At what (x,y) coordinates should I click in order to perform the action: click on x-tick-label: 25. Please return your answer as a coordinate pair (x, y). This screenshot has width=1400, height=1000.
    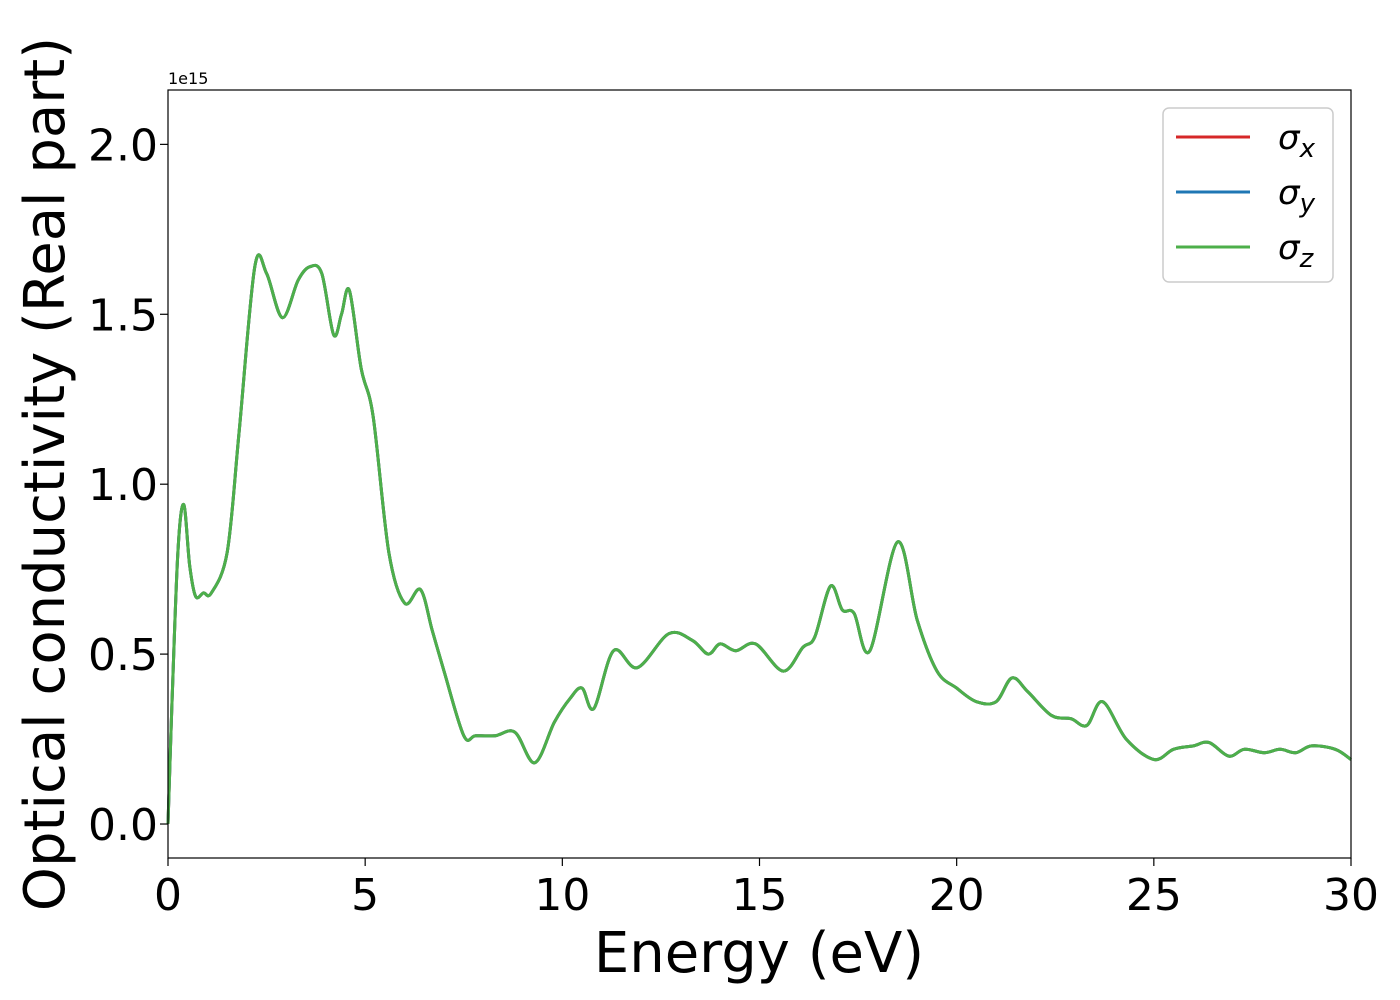
    Looking at the image, I should click on (1154, 895).